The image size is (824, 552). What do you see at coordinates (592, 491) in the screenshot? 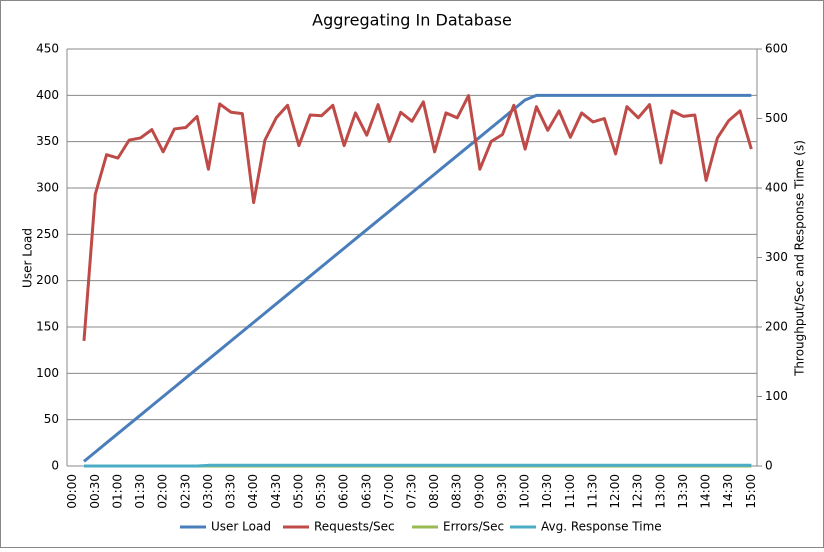
I see `x-tick-label: 11:30` at bounding box center [592, 491].